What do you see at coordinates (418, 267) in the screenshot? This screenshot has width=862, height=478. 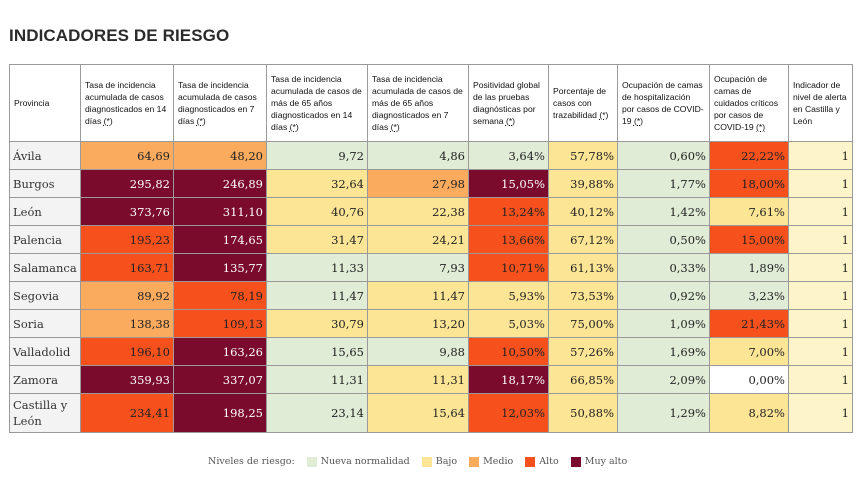 I see `cell-incidencia-65-7d: 7,93` at bounding box center [418, 267].